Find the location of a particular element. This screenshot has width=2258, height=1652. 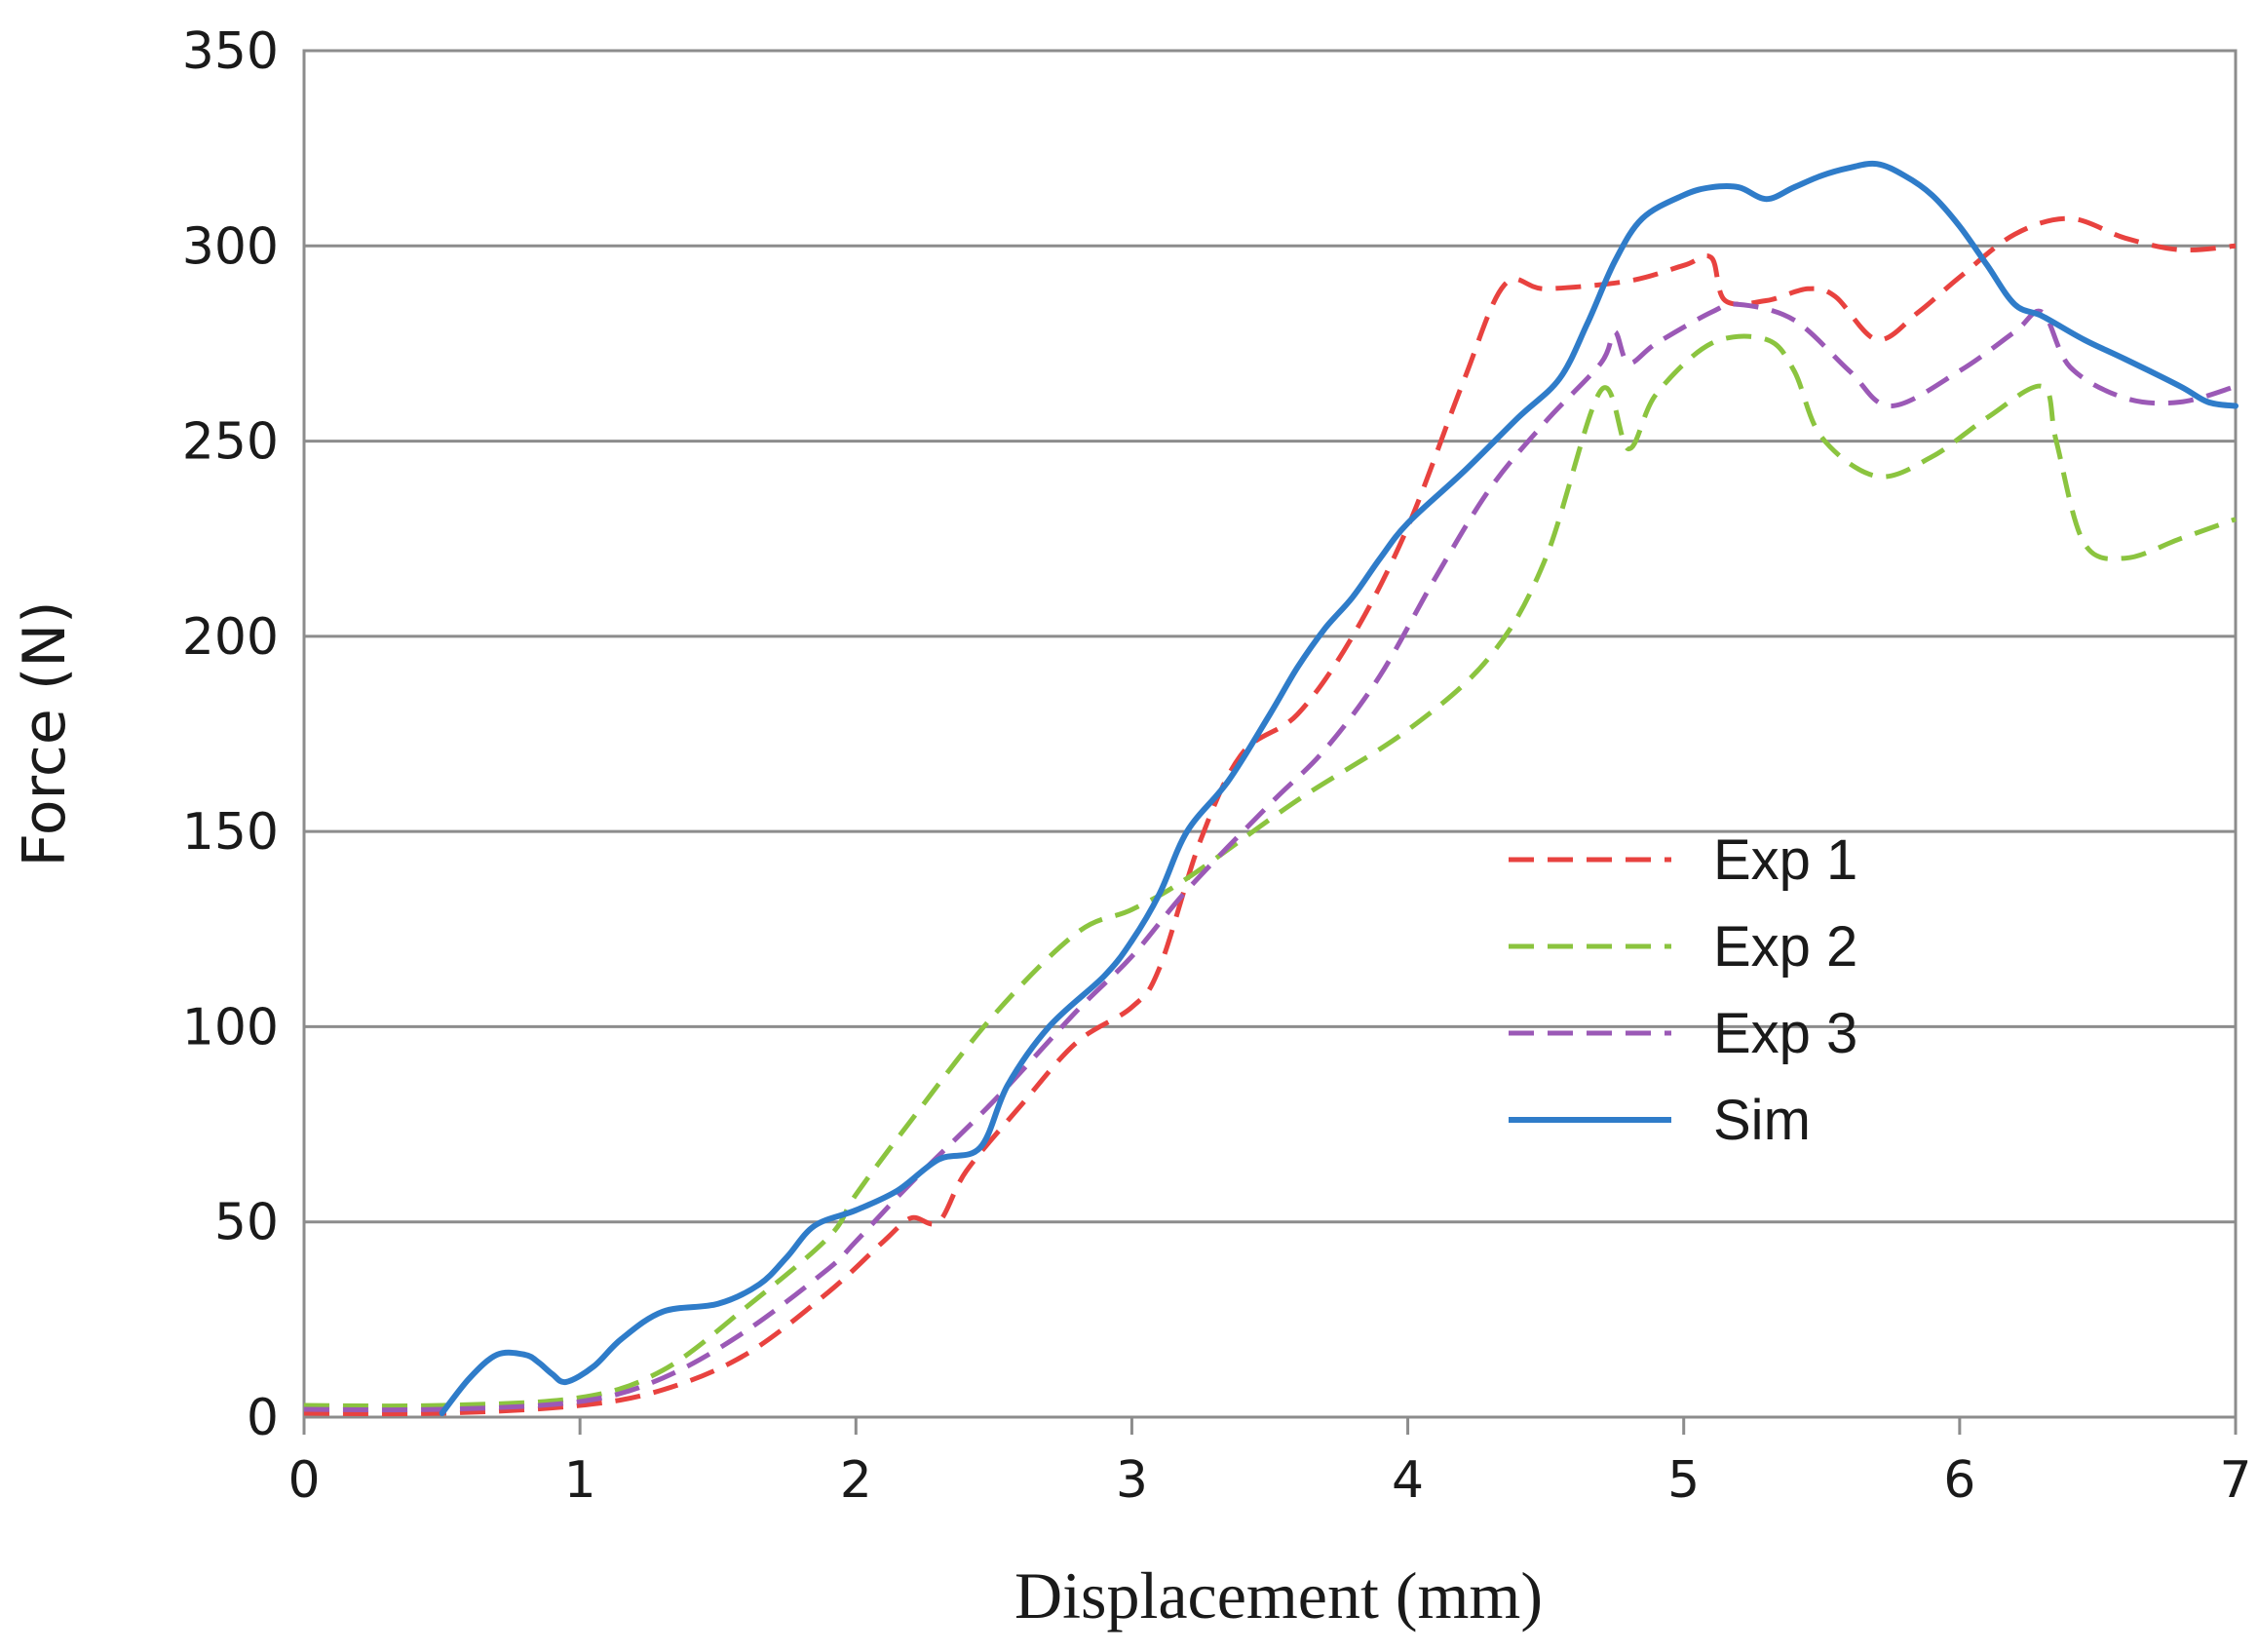

y-tick-label: 300 is located at coordinates (230, 247).